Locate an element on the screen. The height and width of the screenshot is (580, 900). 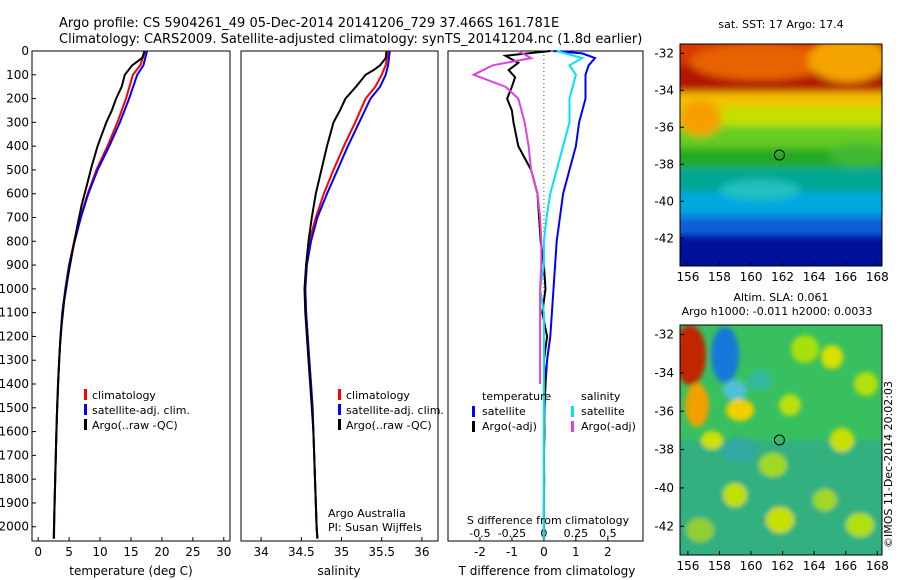
sla-map-axes: 156 158 160 162 164 166 168 -32 -34 -36 -38 -40 -42 is located at coordinates (771, 450).